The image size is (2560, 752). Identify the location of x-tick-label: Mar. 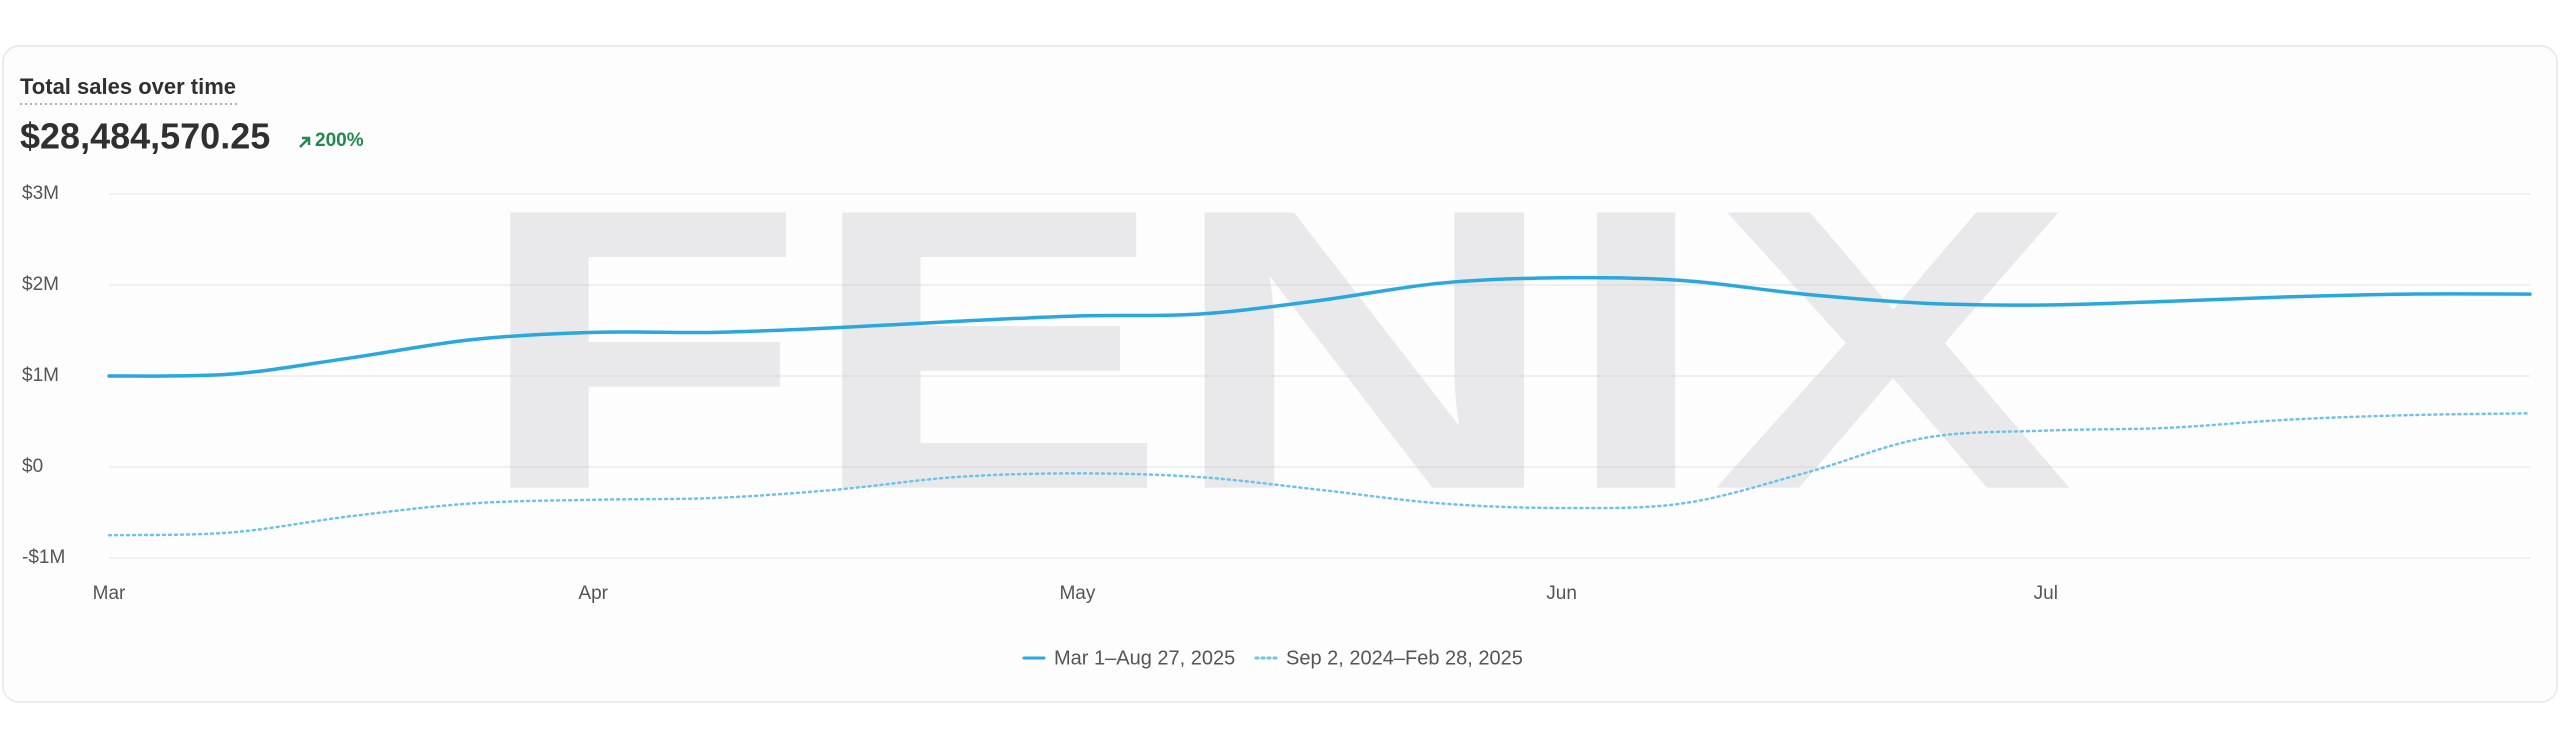
(109, 593).